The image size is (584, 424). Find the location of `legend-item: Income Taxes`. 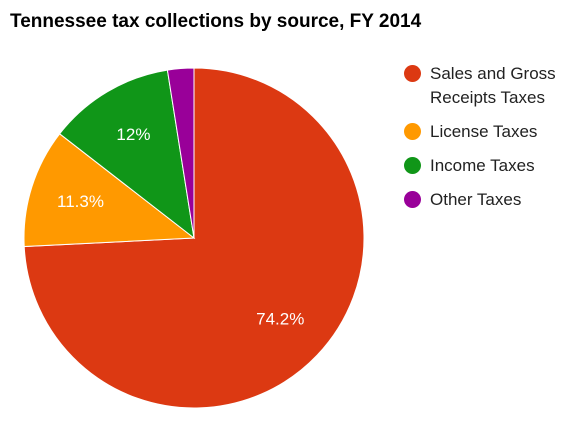

legend-item: Income Taxes is located at coordinates (489, 166).